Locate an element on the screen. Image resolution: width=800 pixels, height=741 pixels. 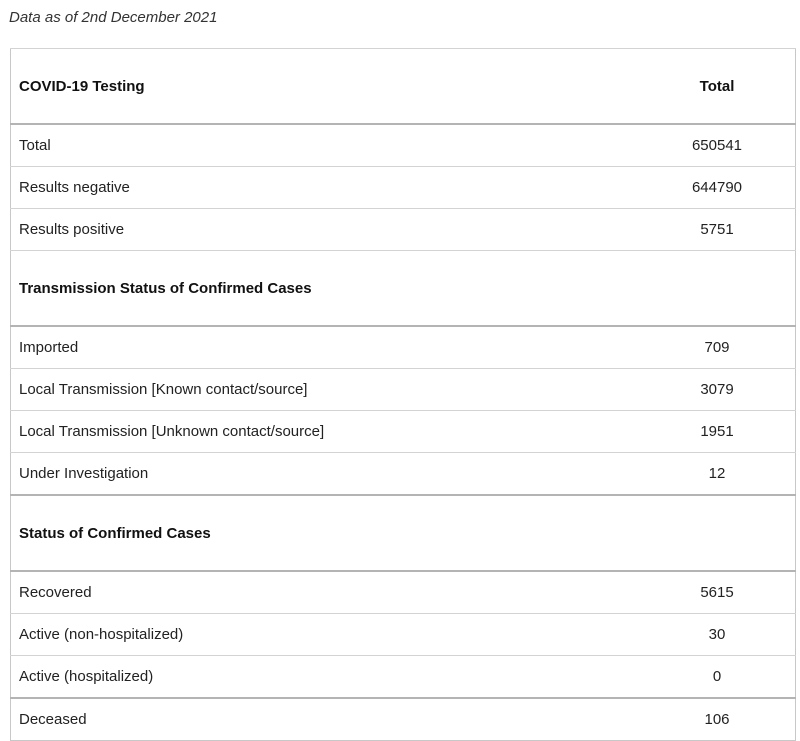
table-row: Deceased 106 is located at coordinates (403, 719).